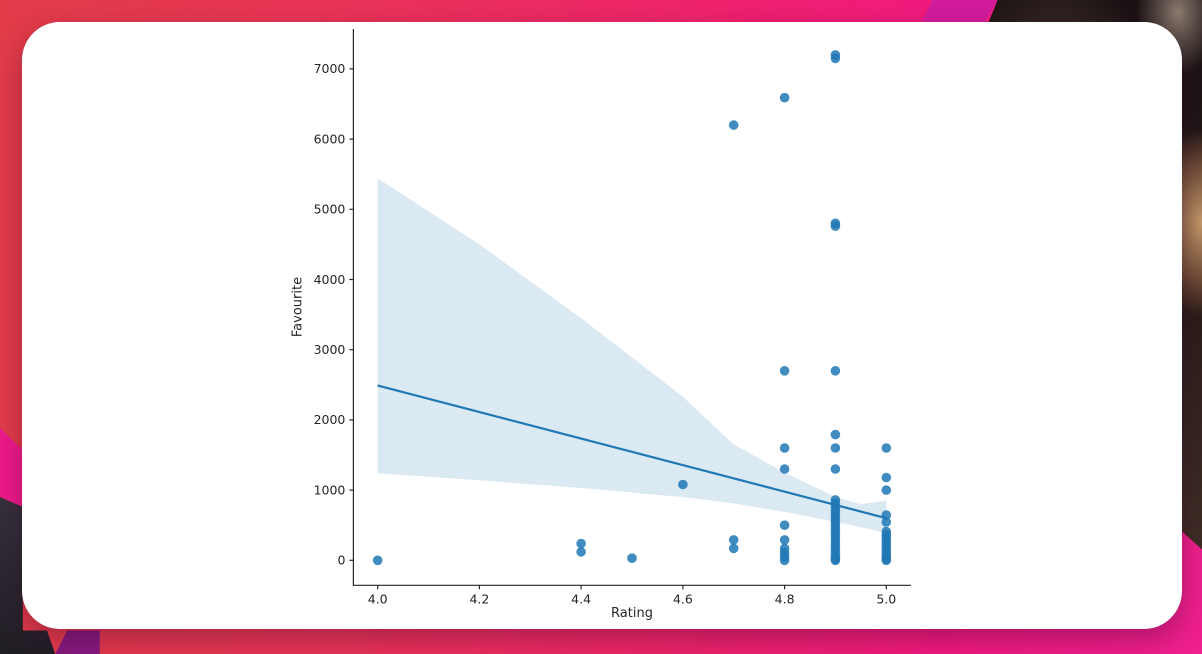 This screenshot has height=654, width=1202. I want to click on regression-line, so click(632, 452).